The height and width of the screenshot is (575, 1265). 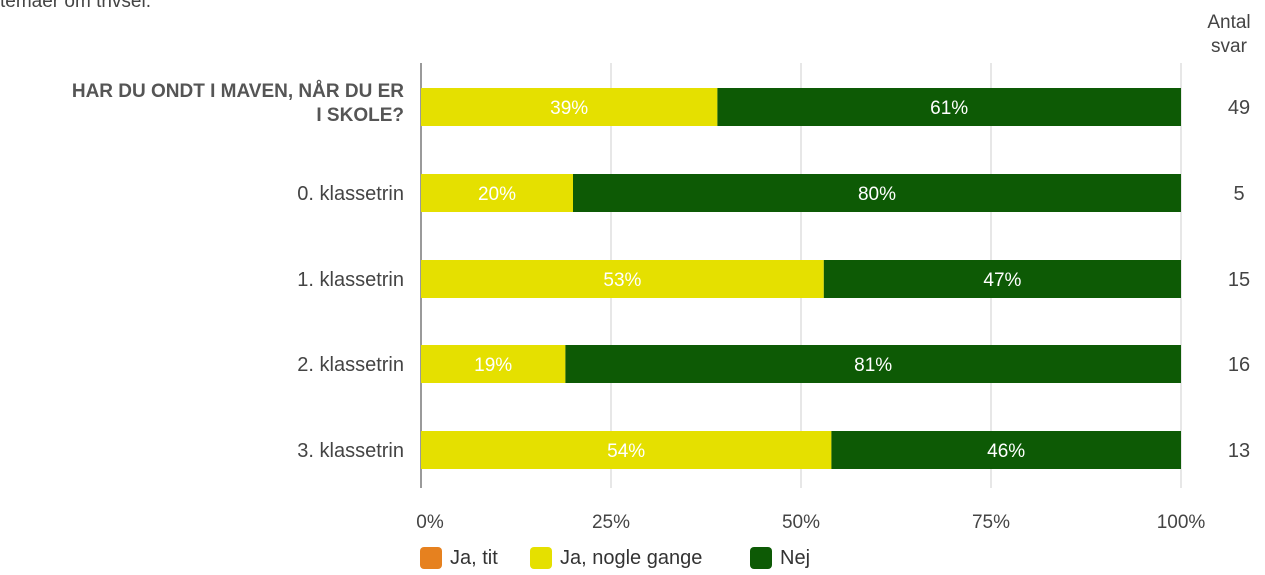 I want to click on data-label: 53%, so click(x=622, y=280).